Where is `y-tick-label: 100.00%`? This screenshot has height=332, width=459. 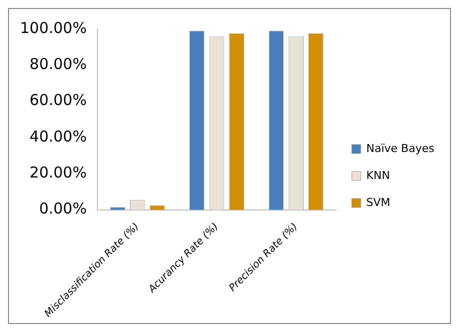
y-tick-label: 100.00% is located at coordinates (53, 27).